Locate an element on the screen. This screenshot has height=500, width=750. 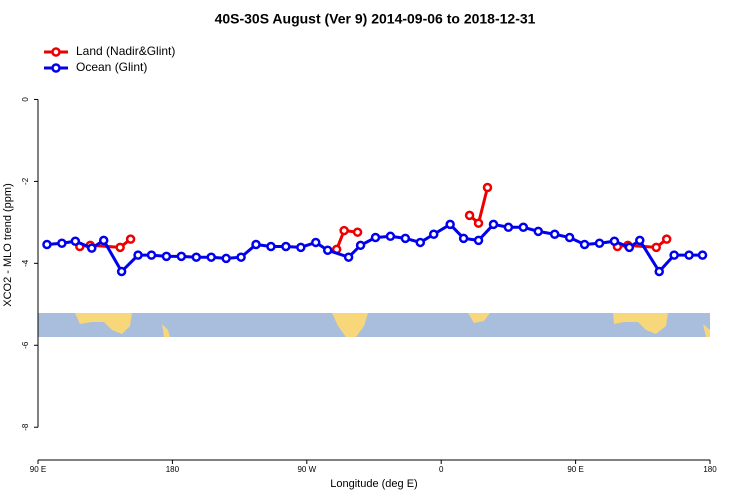
y-tick-label: -6 is located at coordinates (25, 345).